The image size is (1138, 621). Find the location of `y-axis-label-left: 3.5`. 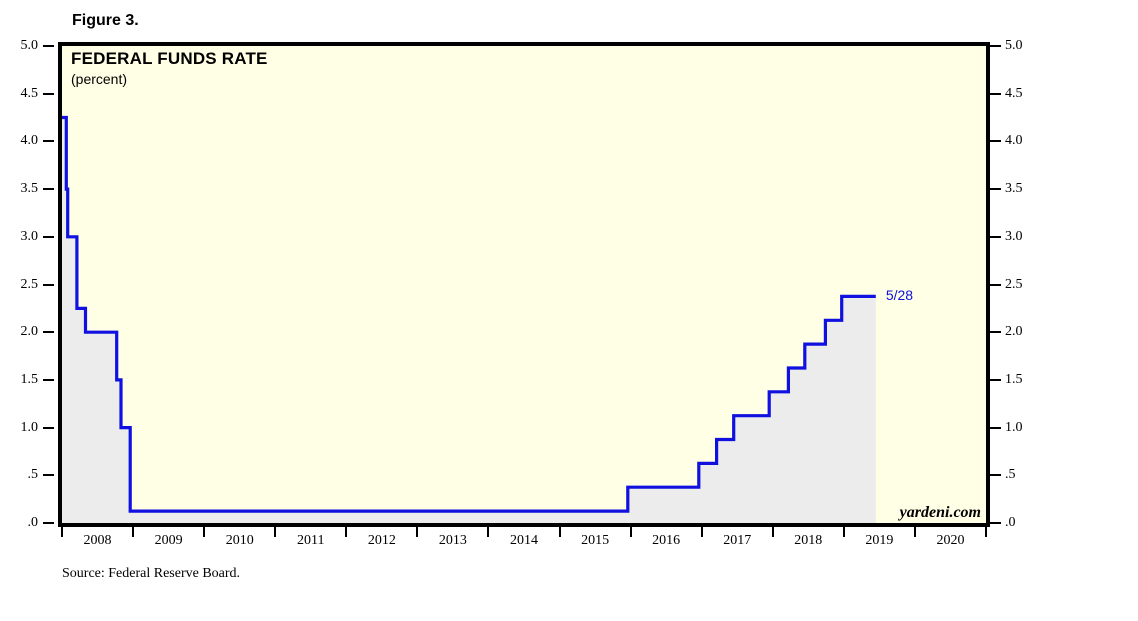

y-axis-label-left: 3.5 is located at coordinates (29, 189).